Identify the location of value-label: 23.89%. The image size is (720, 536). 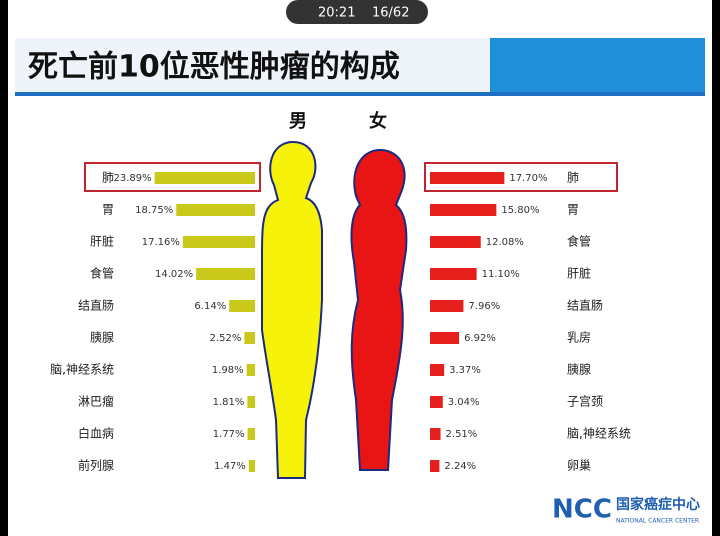
(133, 178).